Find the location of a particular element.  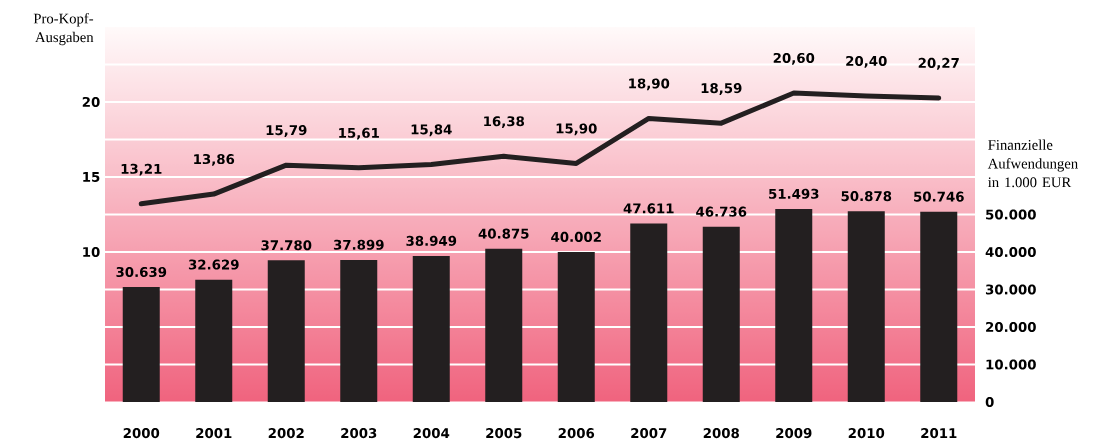

x-tick-label: 2005 is located at coordinates (504, 433).